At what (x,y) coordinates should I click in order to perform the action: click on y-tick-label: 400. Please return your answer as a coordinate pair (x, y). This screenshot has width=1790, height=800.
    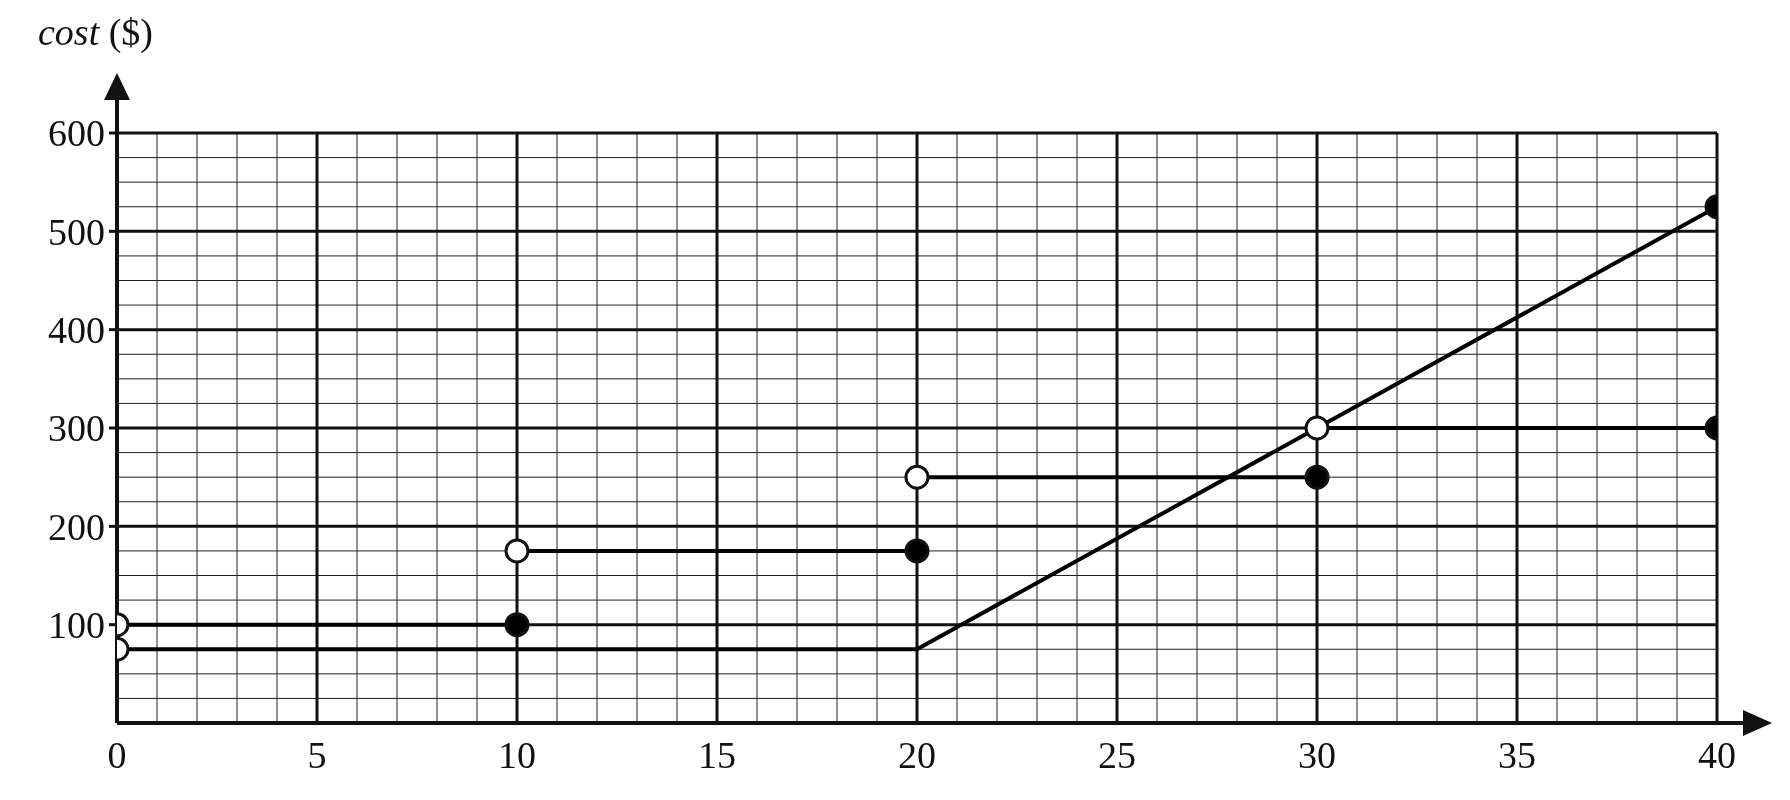
    Looking at the image, I should click on (76, 330).